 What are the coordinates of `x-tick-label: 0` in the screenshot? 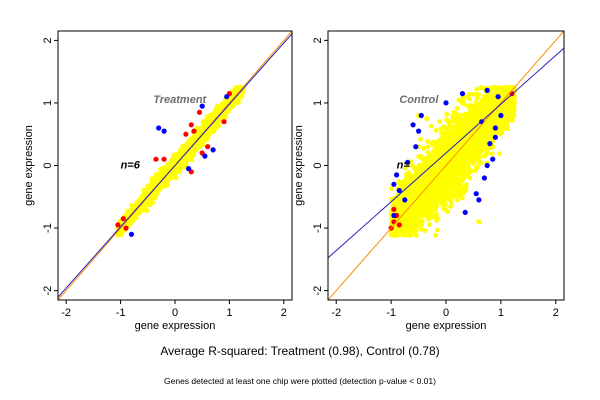 It's located at (175, 313).